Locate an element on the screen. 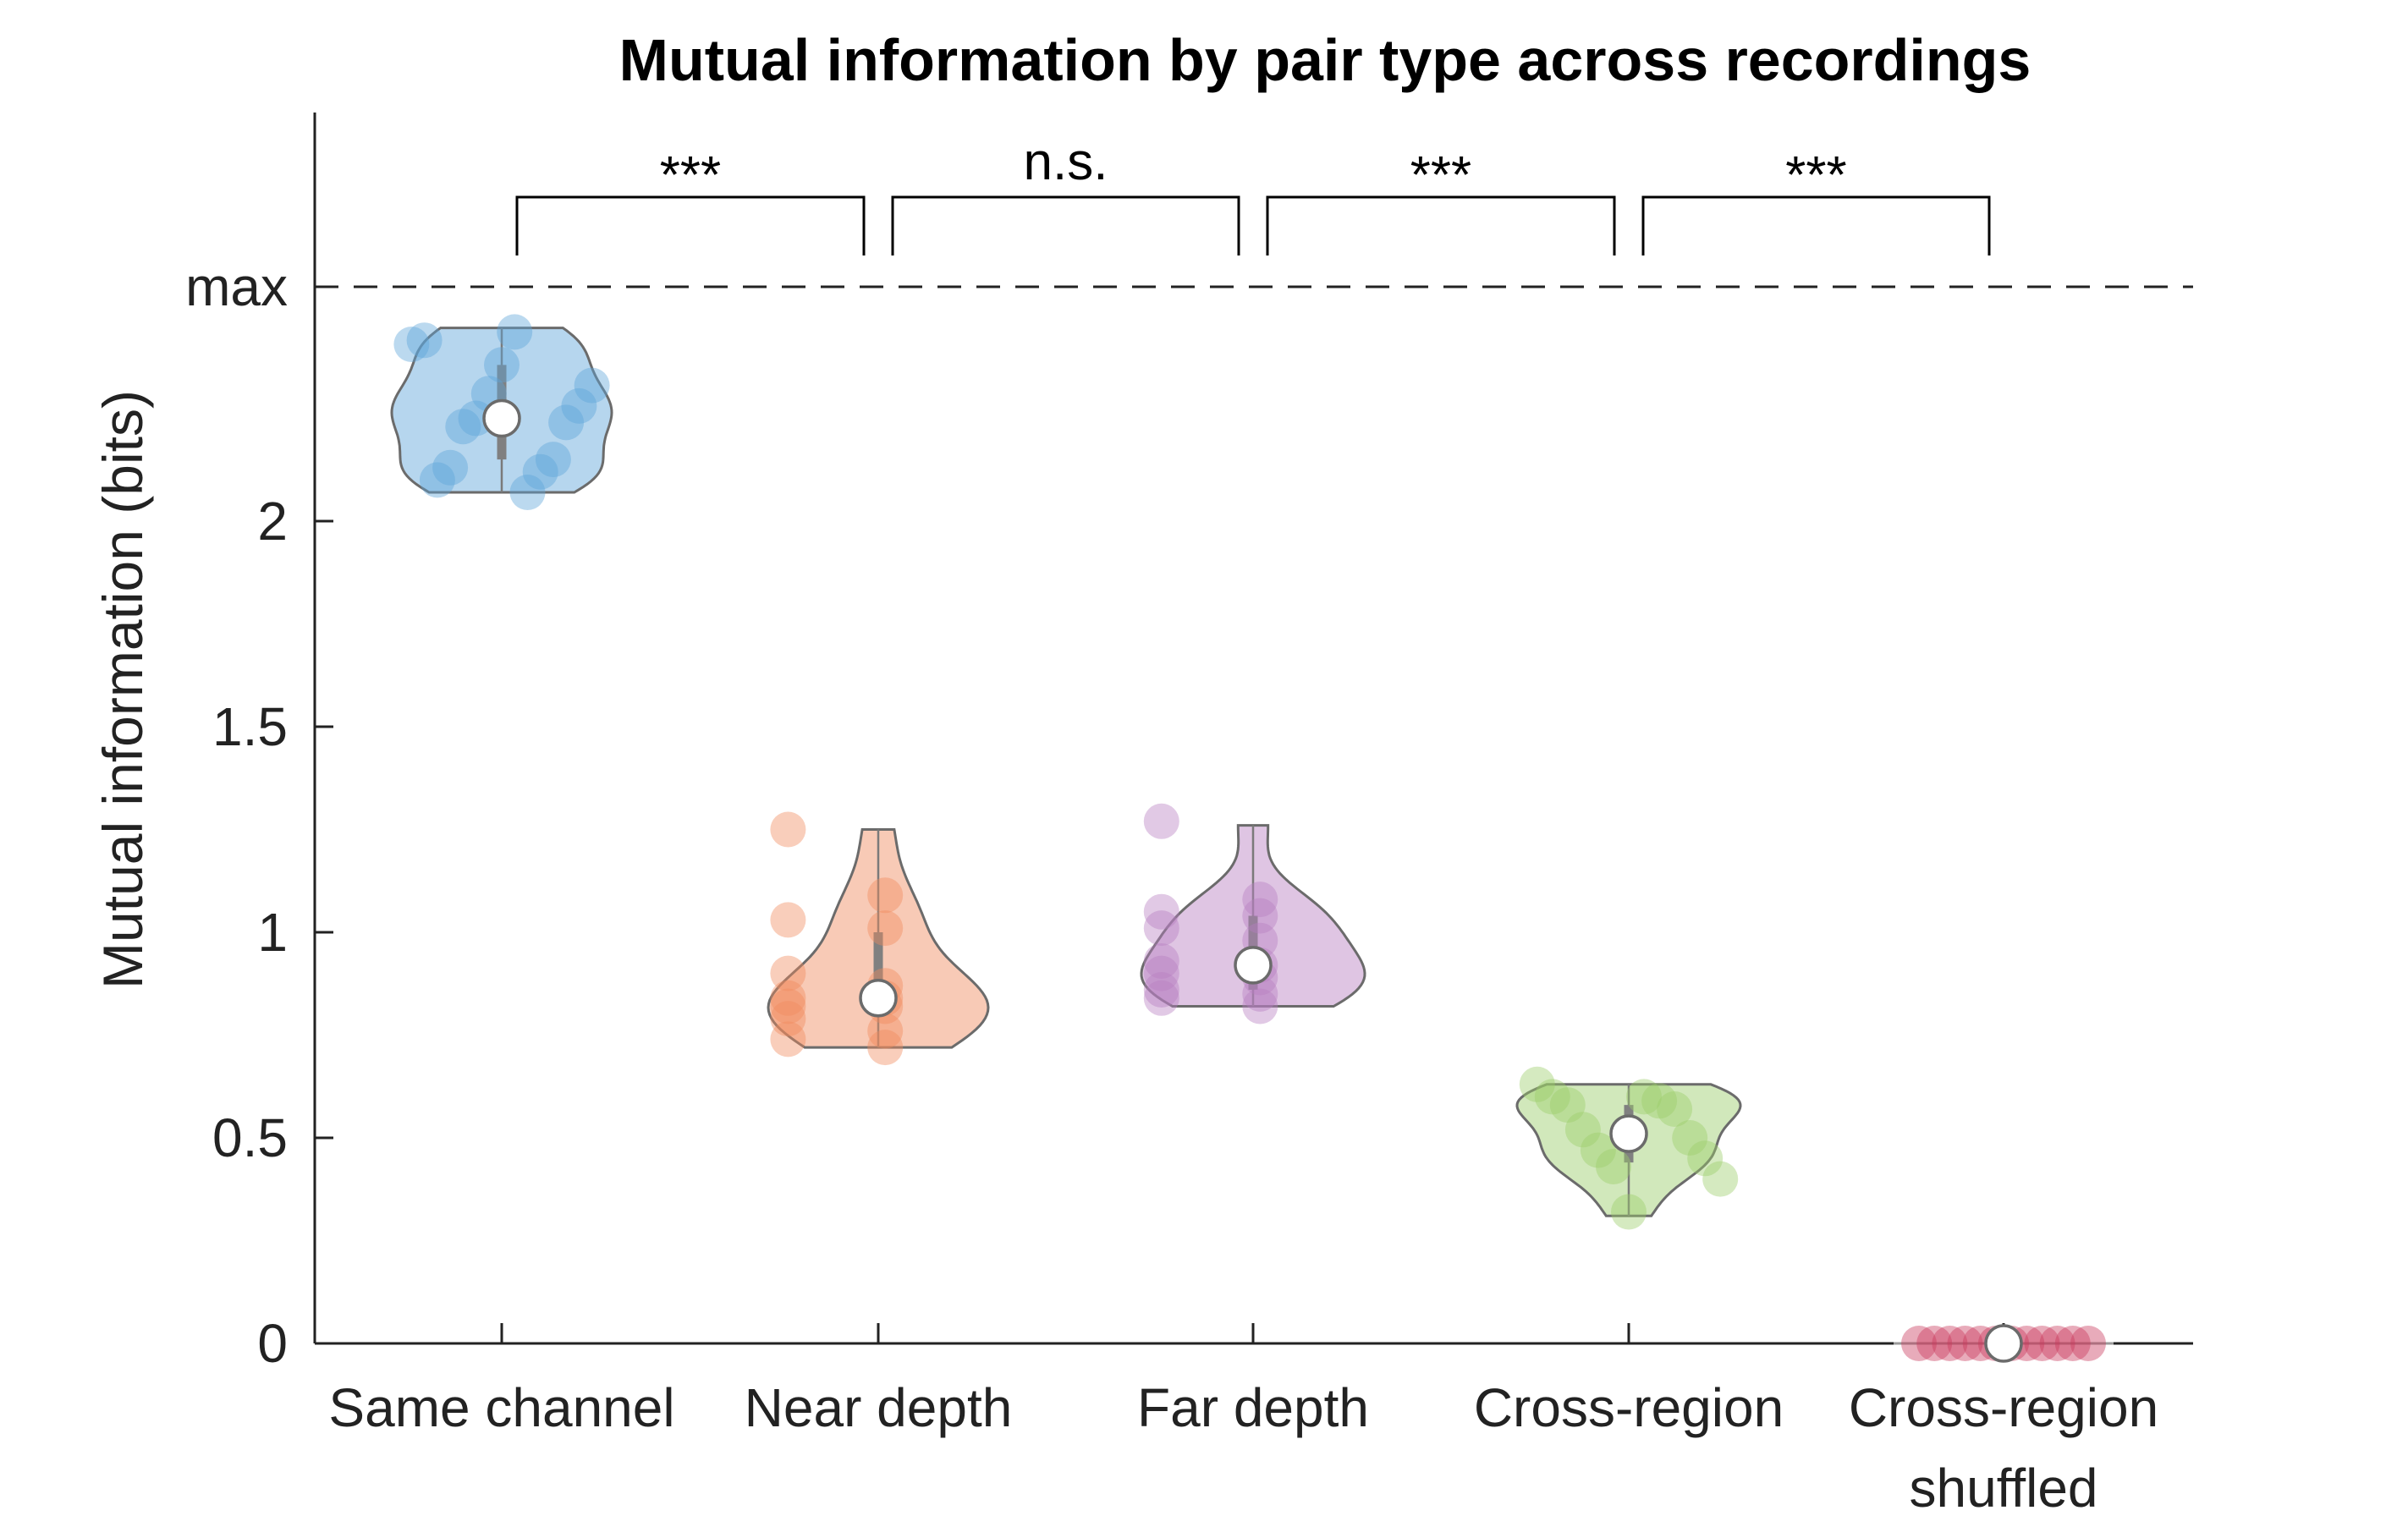 The image size is (2408, 1516). significance-brackets: *** n.s. *** *** is located at coordinates (1253, 194).